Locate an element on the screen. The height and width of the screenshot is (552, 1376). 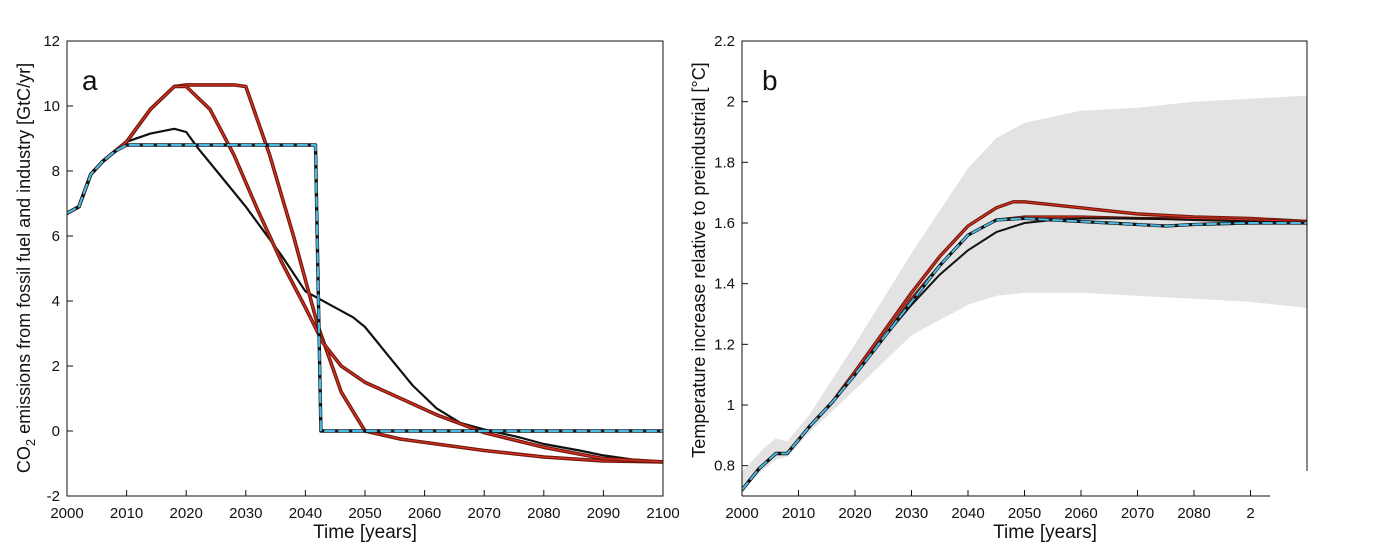
panel-a-x-tick-label: 2030 is located at coordinates (245, 513).